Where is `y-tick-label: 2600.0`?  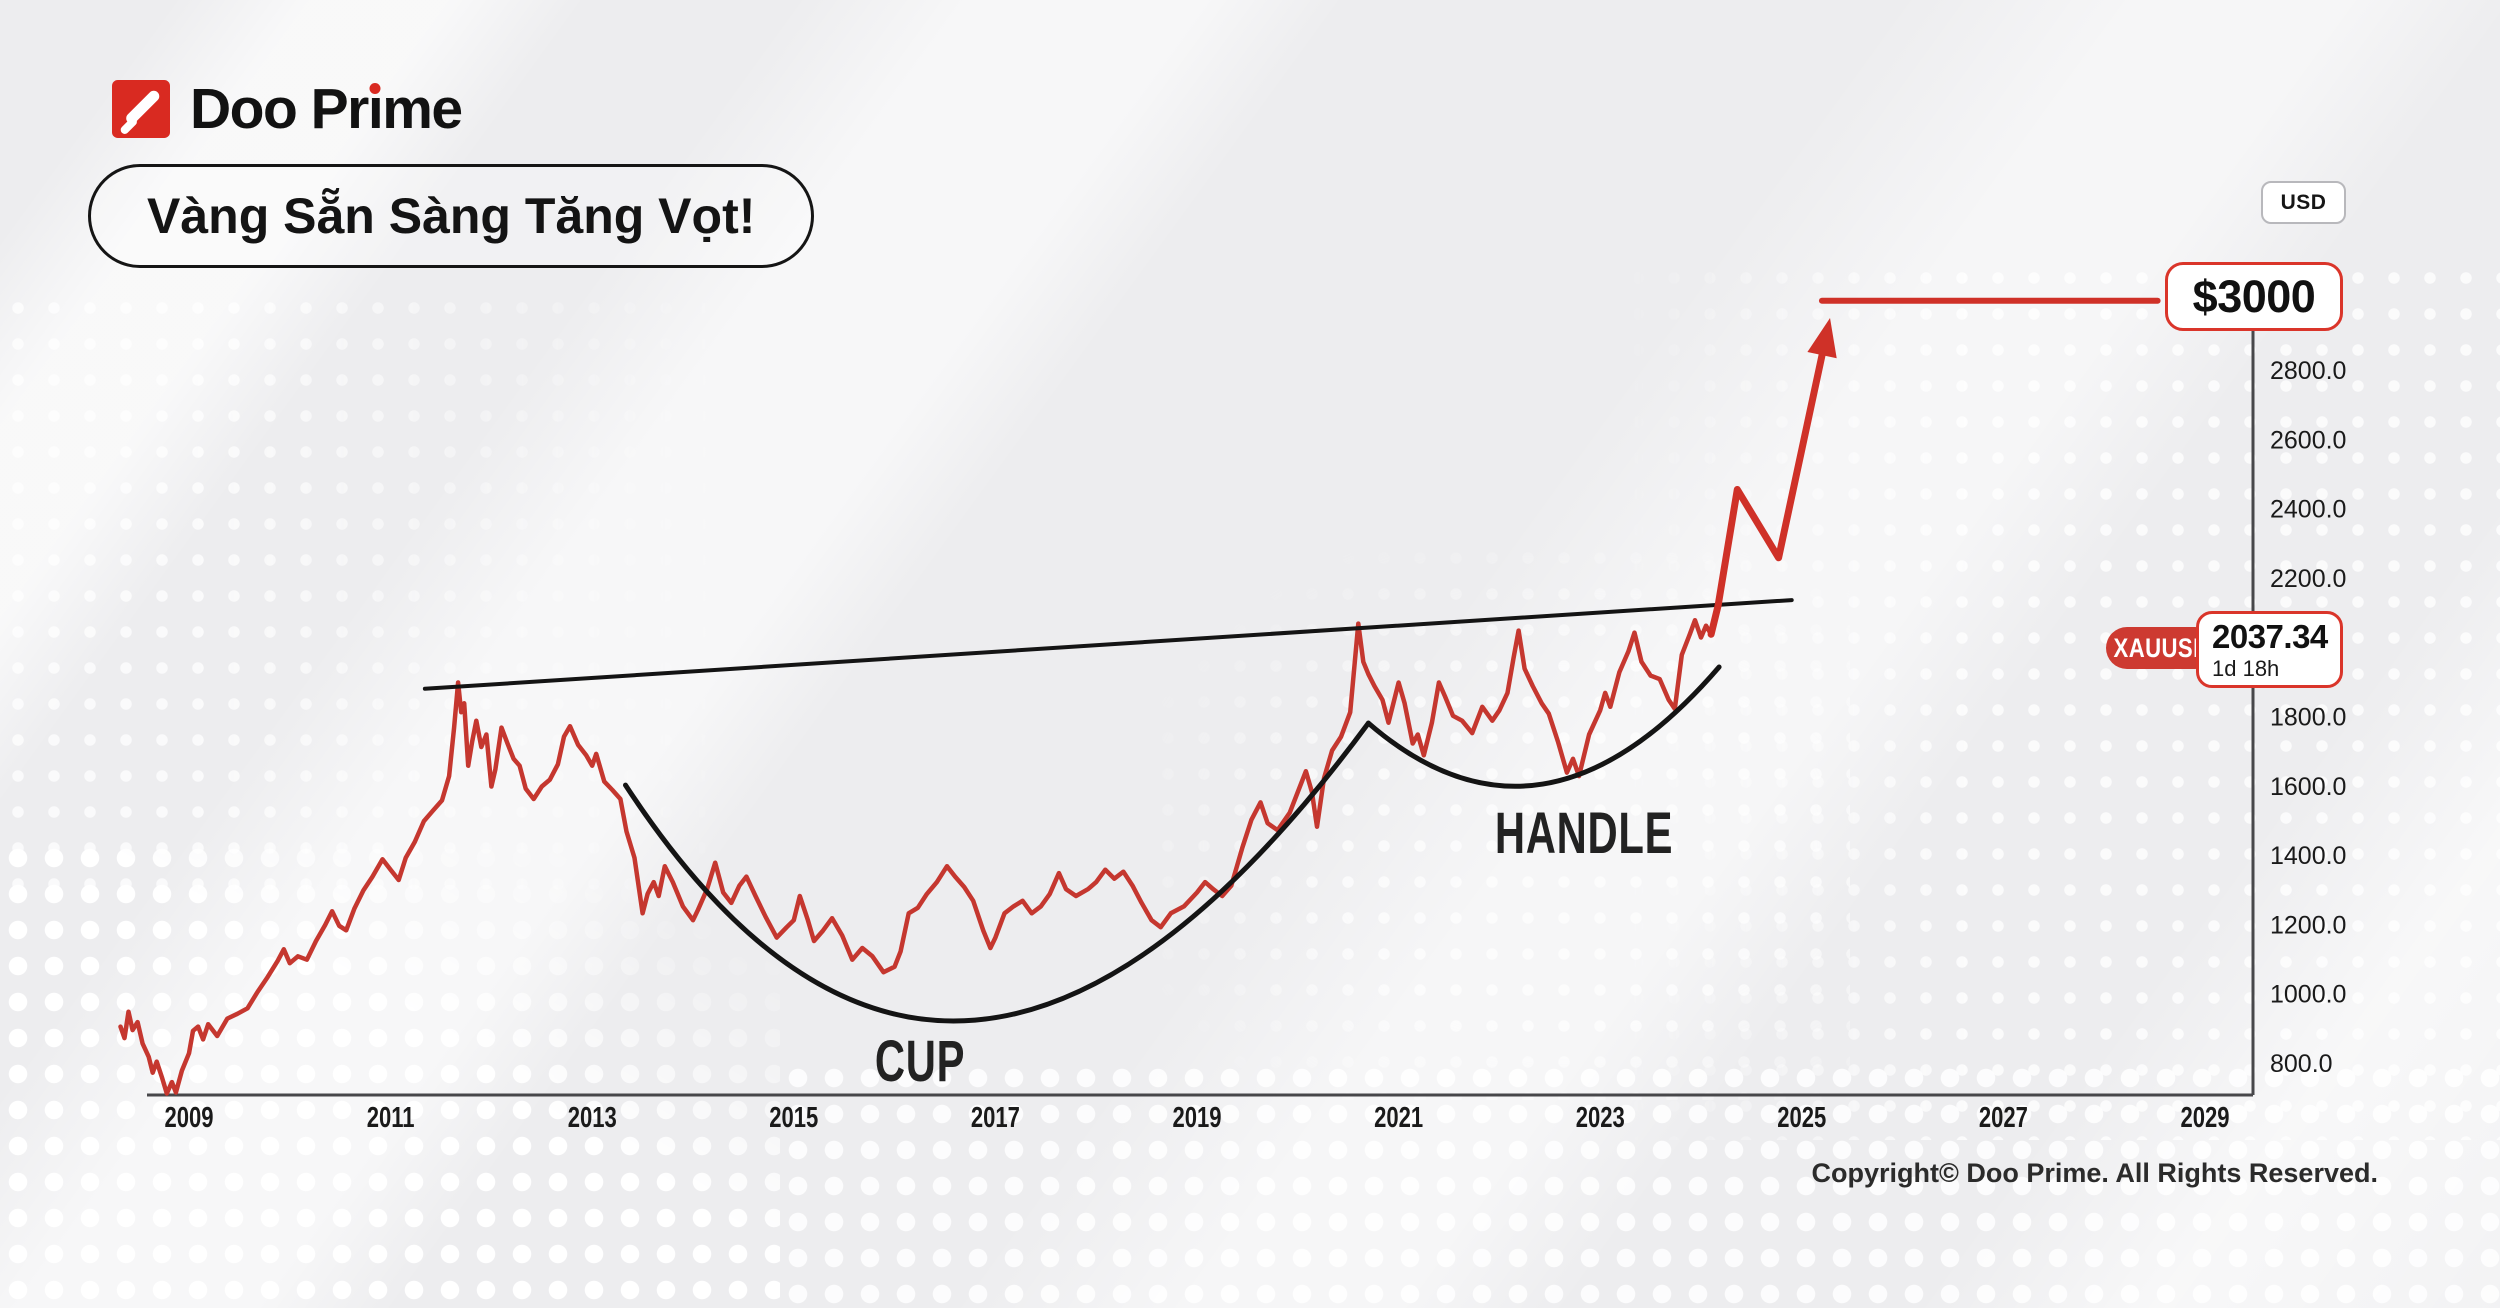
y-tick-label: 2600.0 is located at coordinates (2308, 440).